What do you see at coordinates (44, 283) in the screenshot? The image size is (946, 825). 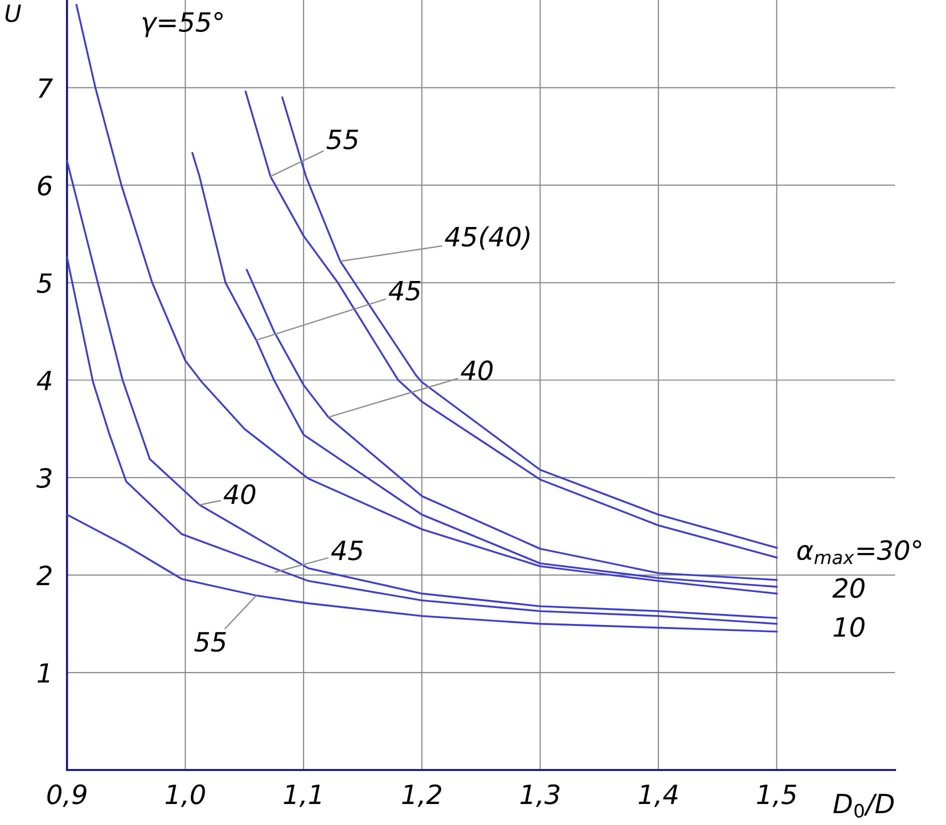 I see `y-tick-label: 5` at bounding box center [44, 283].